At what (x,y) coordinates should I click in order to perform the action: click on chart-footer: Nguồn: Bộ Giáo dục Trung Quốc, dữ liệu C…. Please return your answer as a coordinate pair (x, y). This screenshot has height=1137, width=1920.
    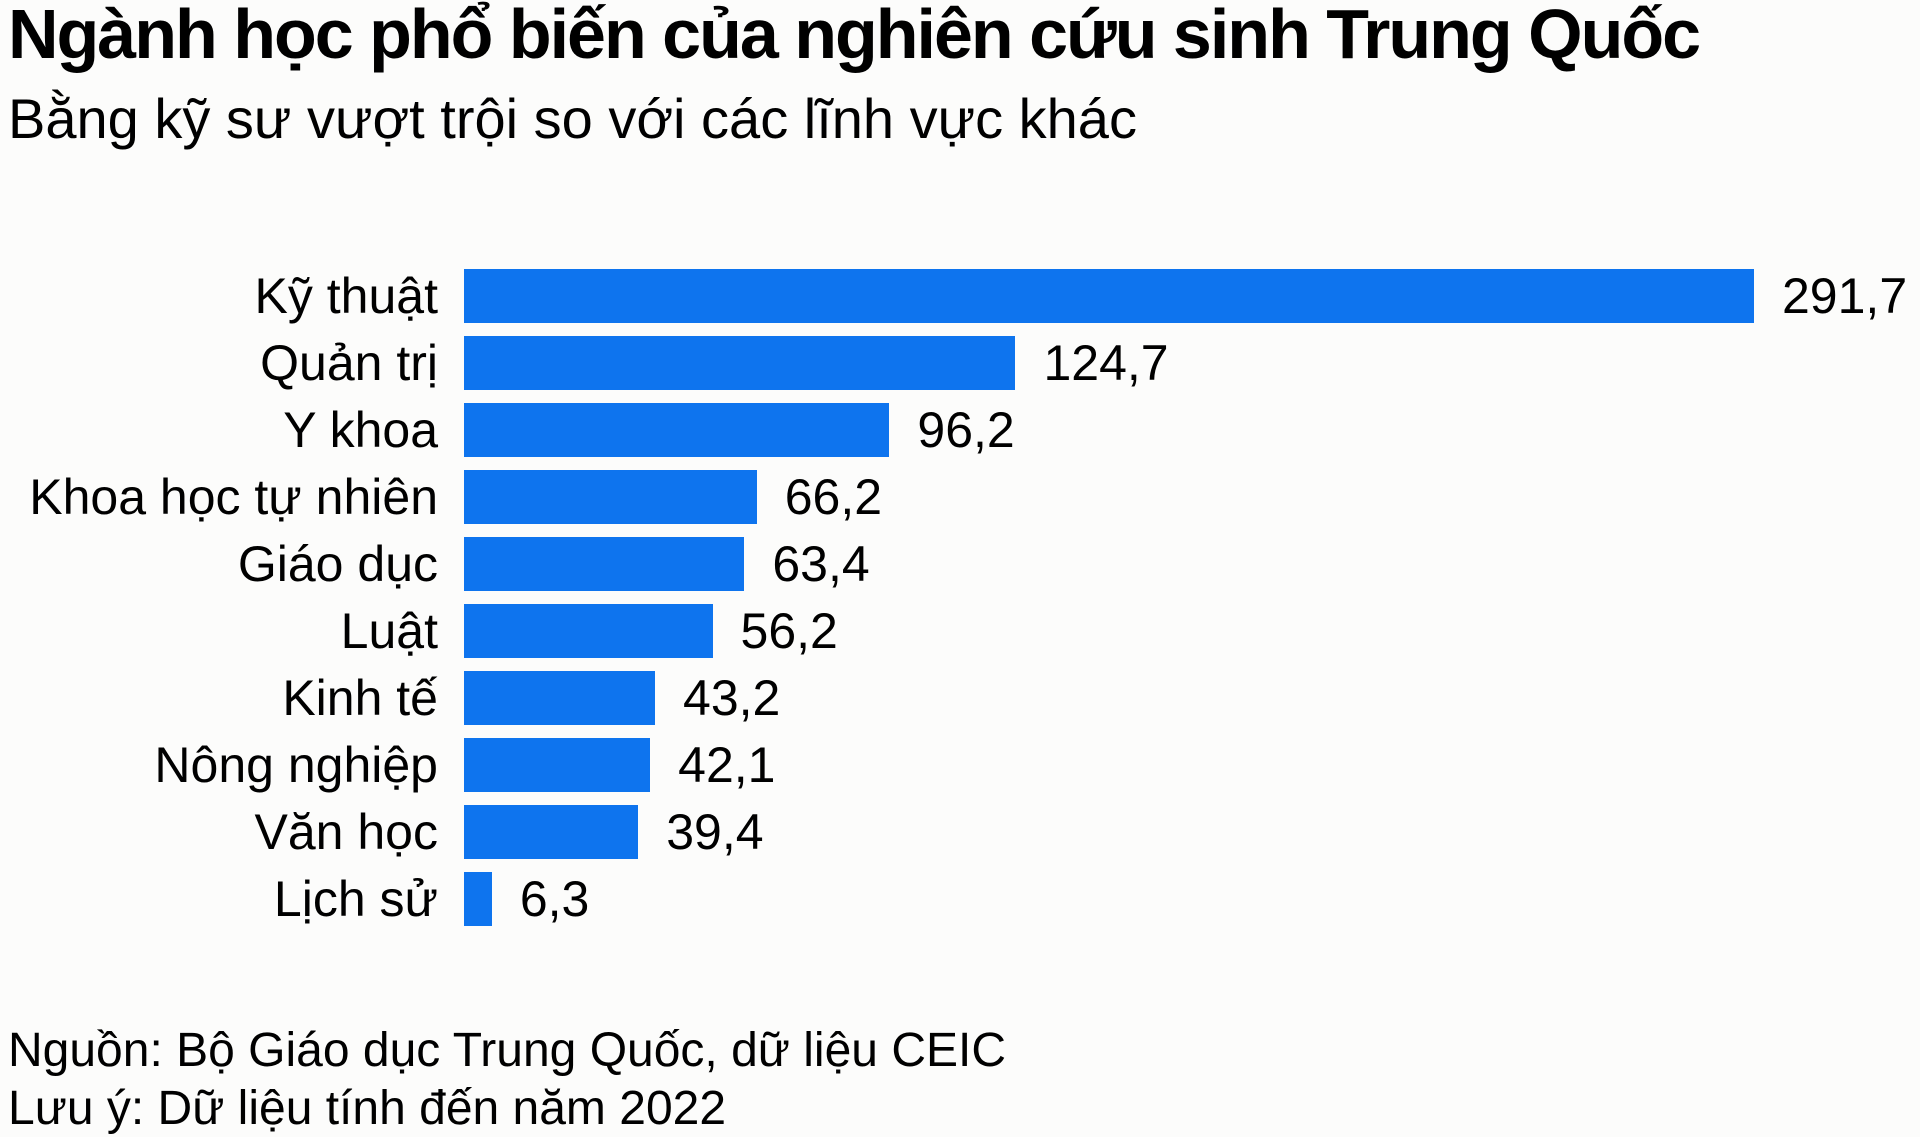
    Looking at the image, I should click on (507, 1079).